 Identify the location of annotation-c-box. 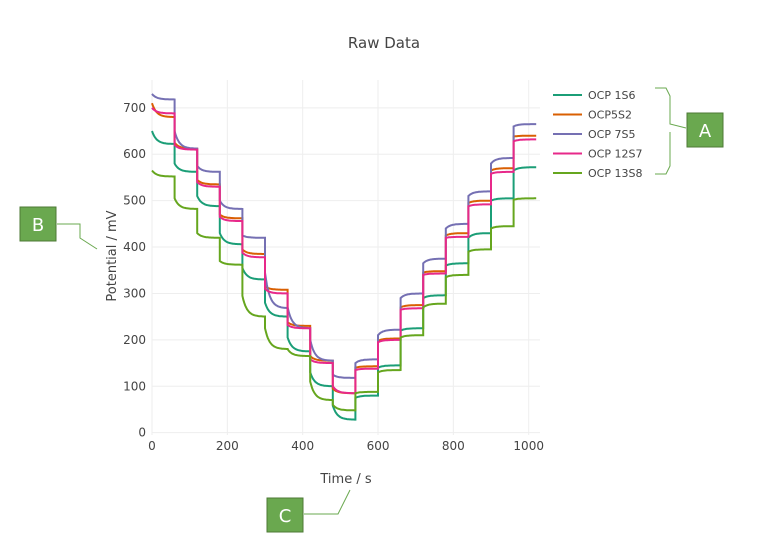
(285, 515).